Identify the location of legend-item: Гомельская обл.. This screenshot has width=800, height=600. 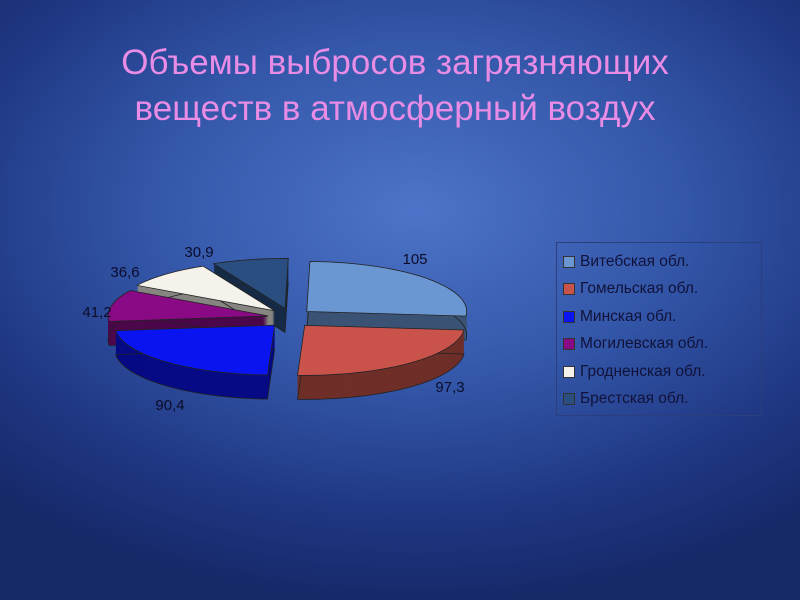
(662, 290).